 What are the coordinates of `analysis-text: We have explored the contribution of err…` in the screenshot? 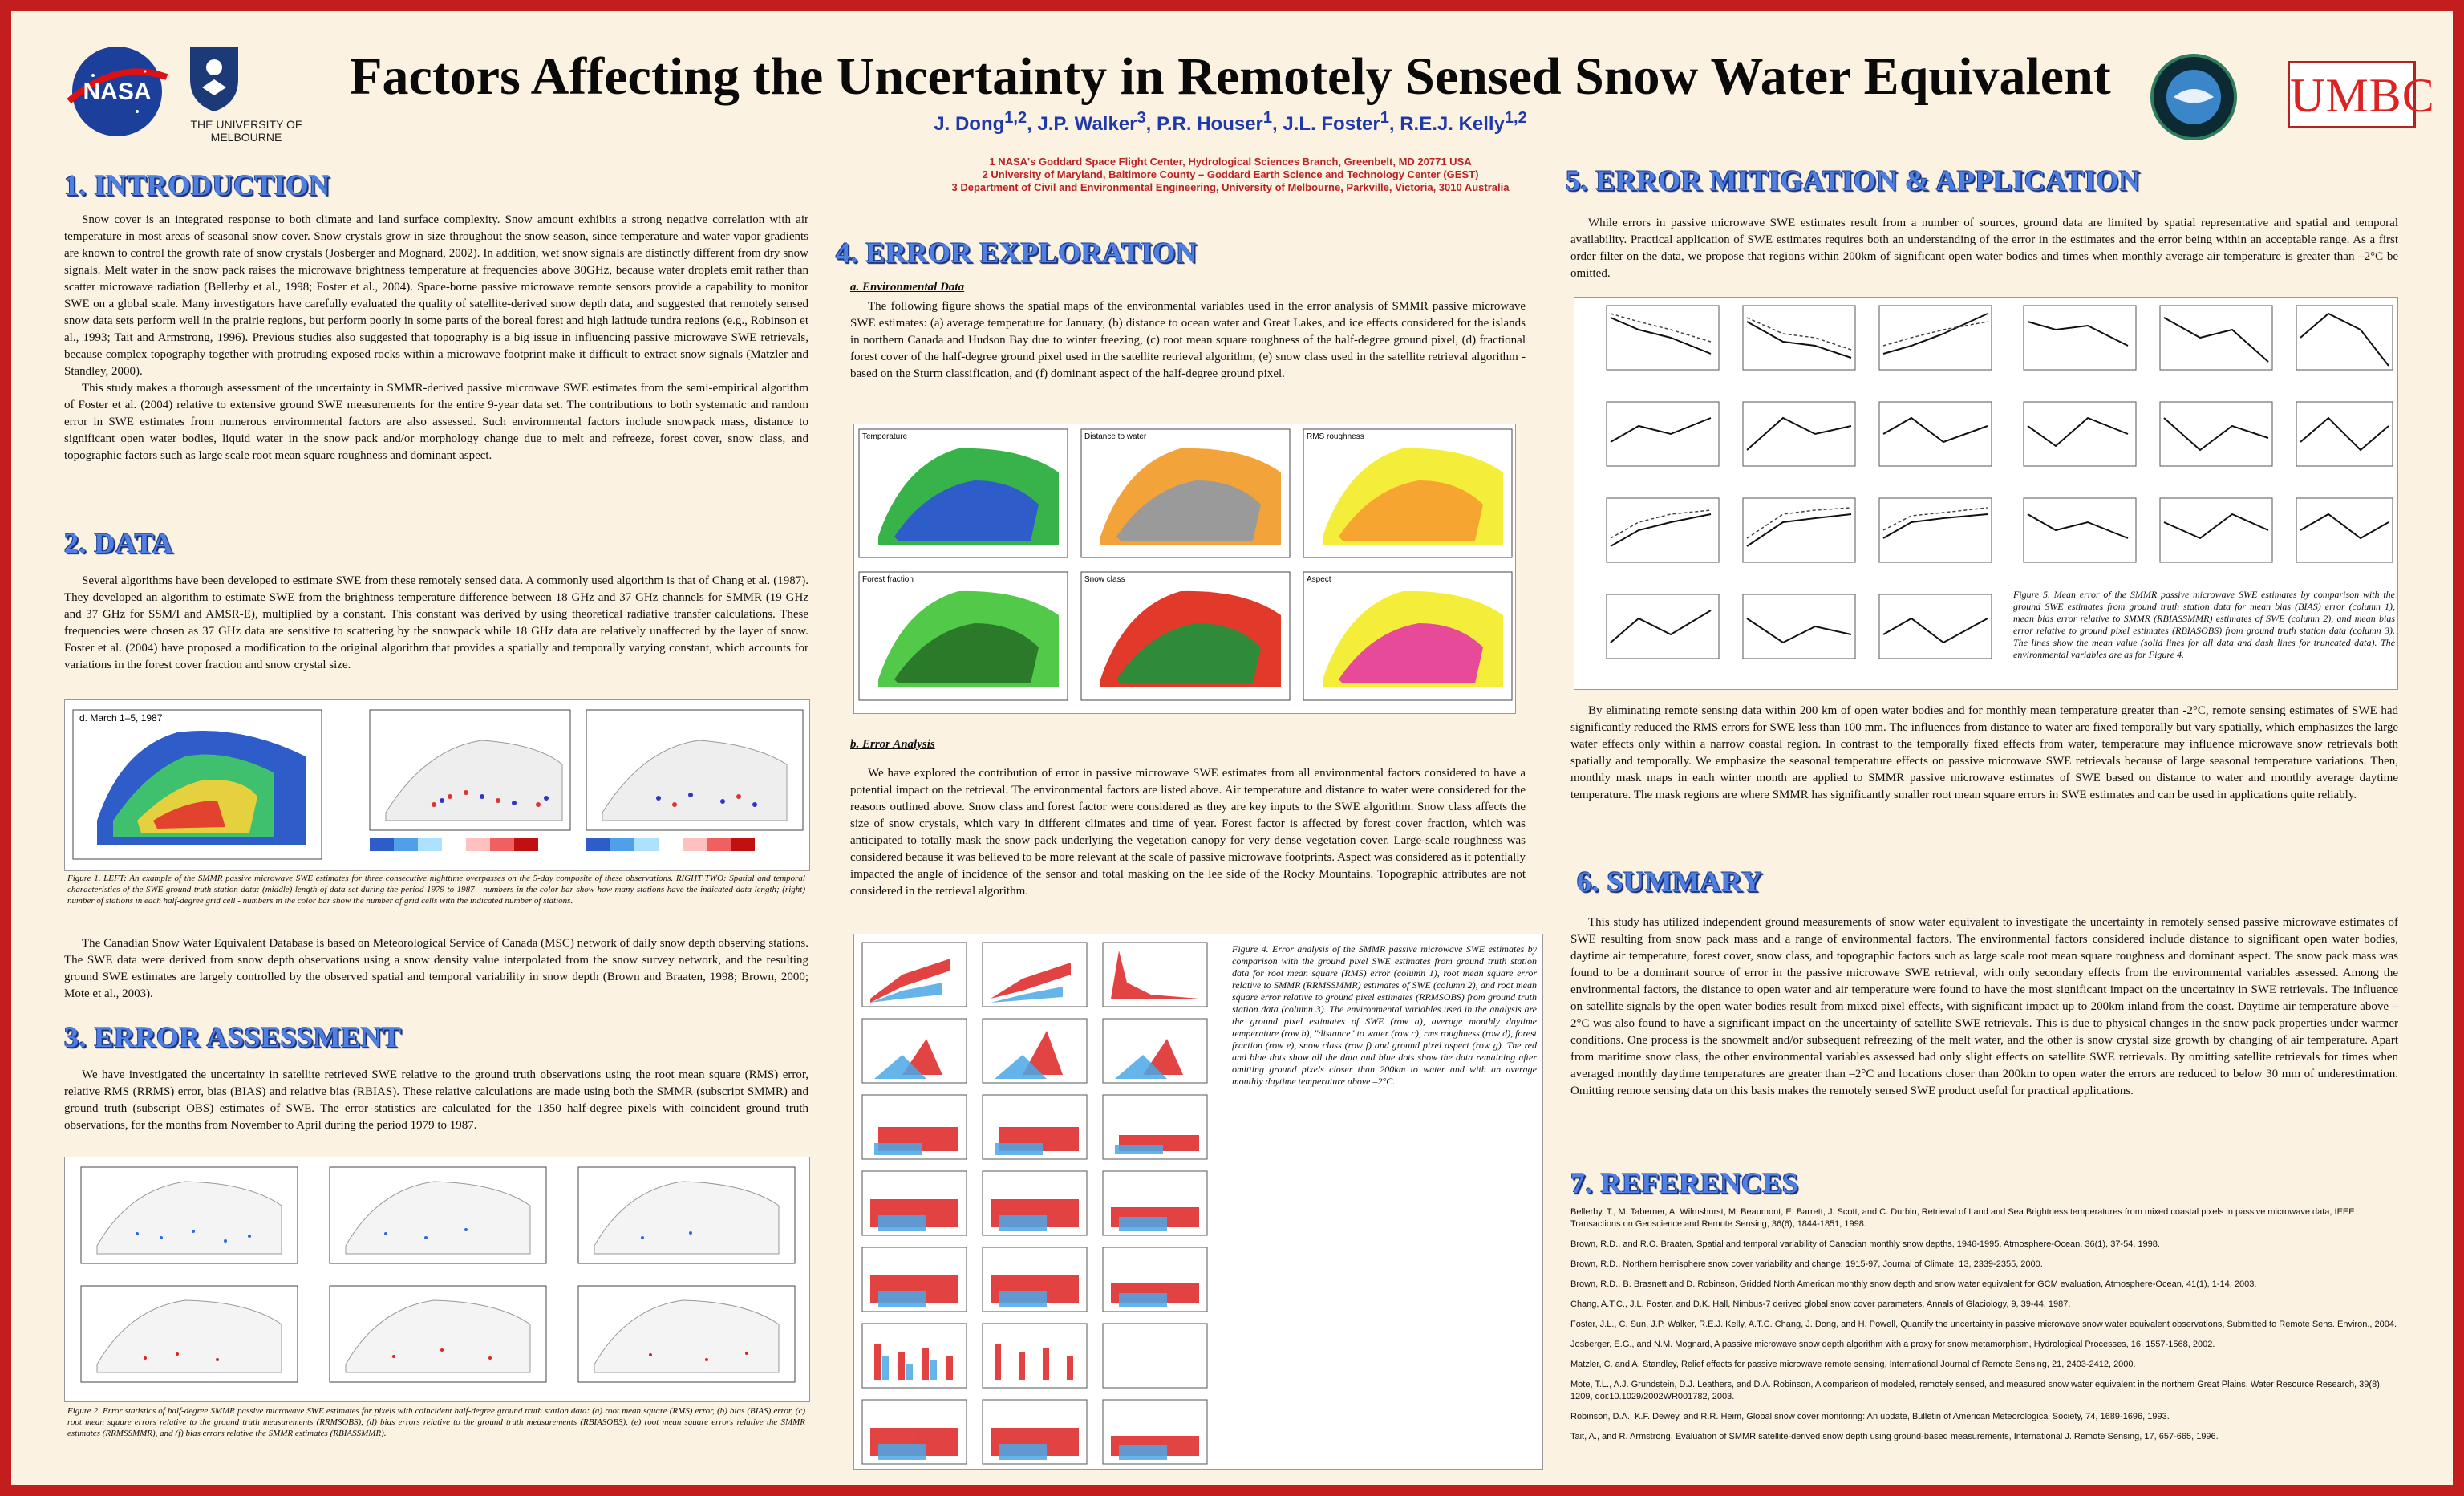 It's located at (1188, 832).